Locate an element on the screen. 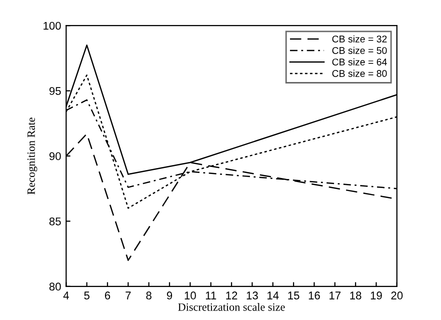 The image size is (441, 320). x-tick-label: 13 is located at coordinates (252, 296).